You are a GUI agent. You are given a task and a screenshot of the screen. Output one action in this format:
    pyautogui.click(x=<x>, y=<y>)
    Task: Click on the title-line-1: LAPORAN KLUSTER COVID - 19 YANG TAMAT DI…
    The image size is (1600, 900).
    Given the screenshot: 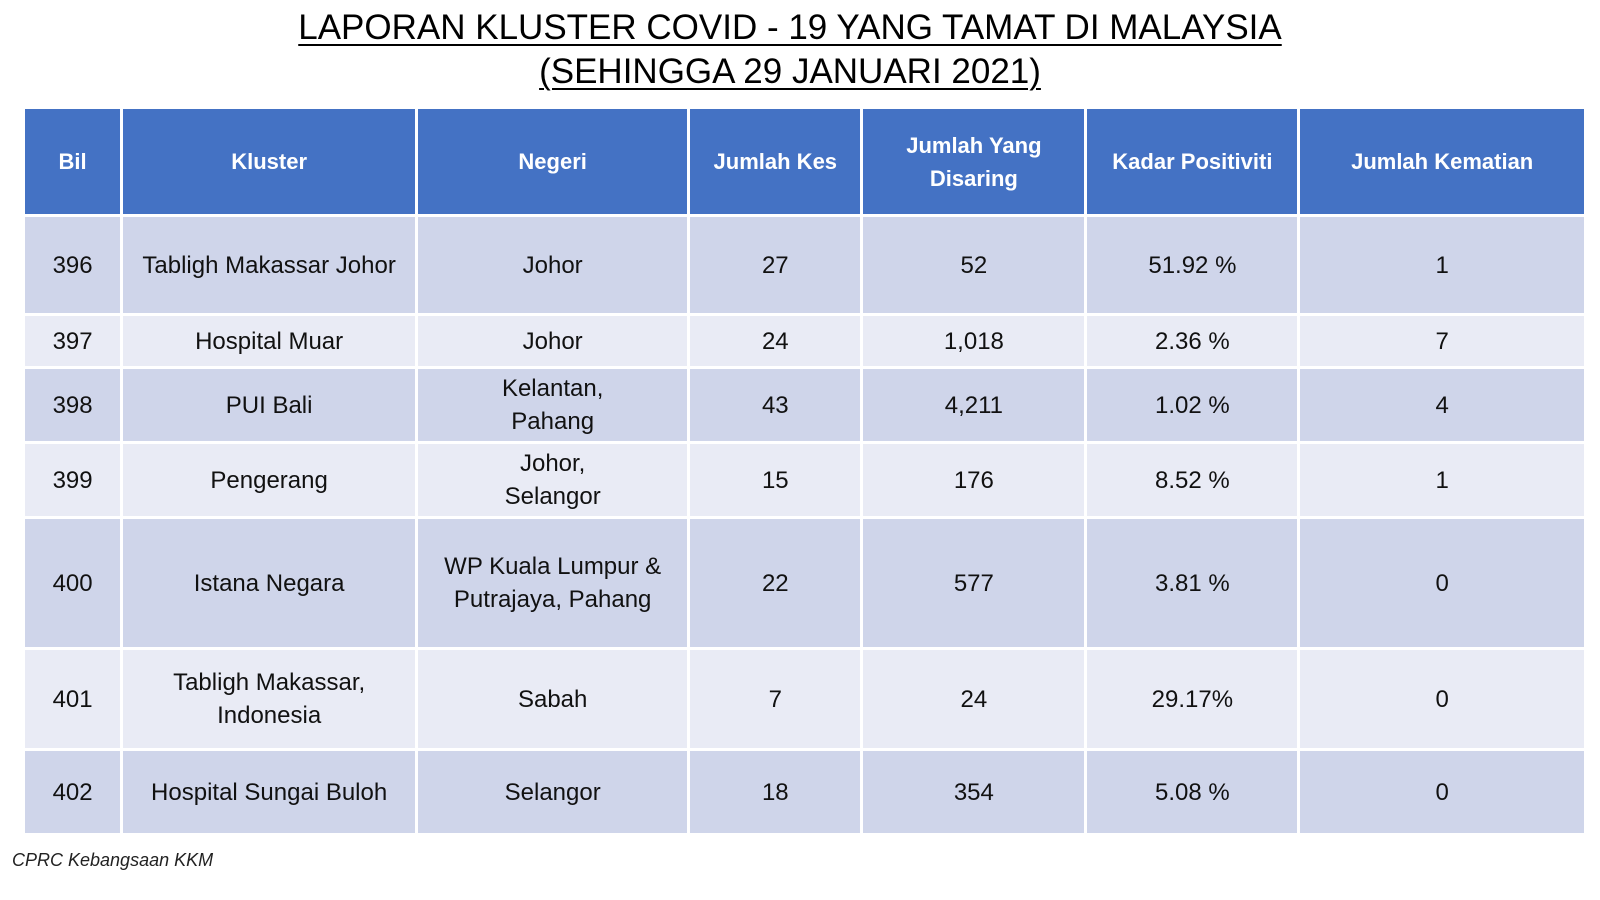 What is the action you would take?
    pyautogui.click(x=790, y=27)
    